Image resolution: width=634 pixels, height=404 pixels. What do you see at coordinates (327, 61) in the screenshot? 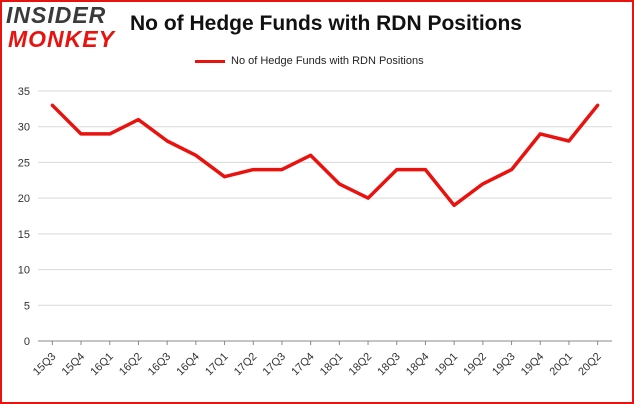
I see `legend-label: No of Hedge Funds with RDN Positions` at bounding box center [327, 61].